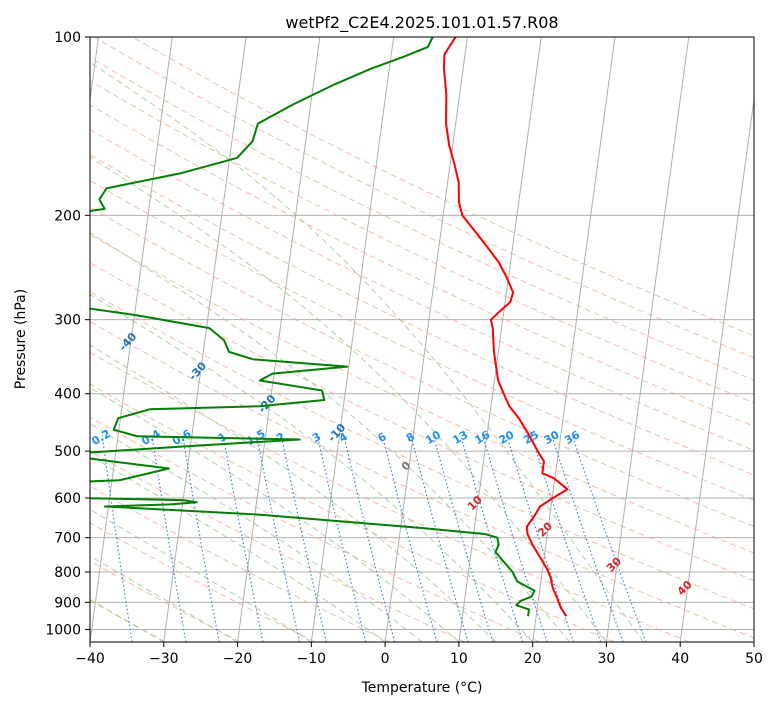 The width and height of the screenshot is (775, 708). Describe the element at coordinates (67, 395) in the screenshot. I see `y-tick-label: 400` at that location.